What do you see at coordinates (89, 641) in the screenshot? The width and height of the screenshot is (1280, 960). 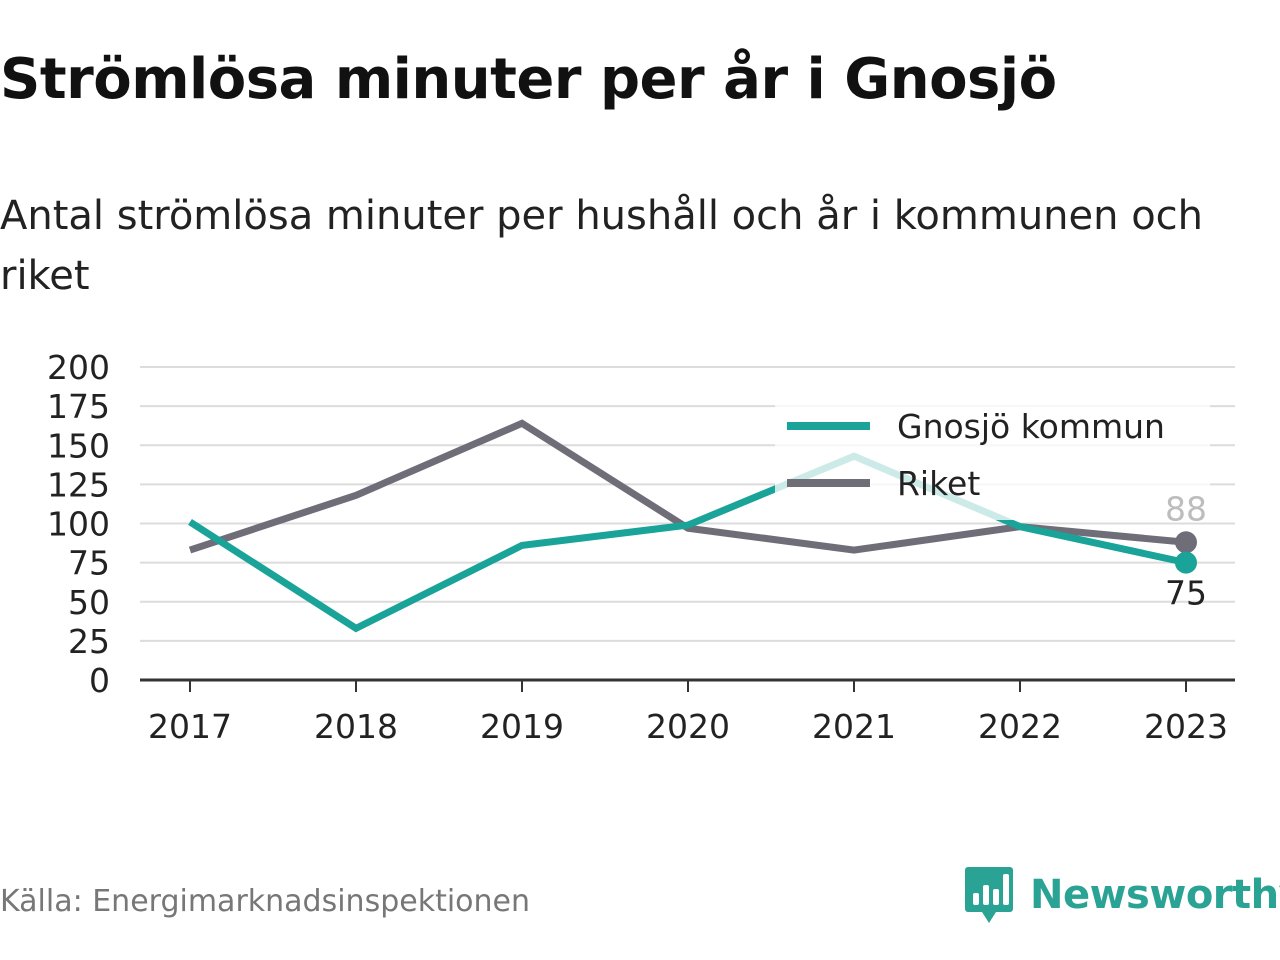 I see `y-tick-label: 25` at bounding box center [89, 641].